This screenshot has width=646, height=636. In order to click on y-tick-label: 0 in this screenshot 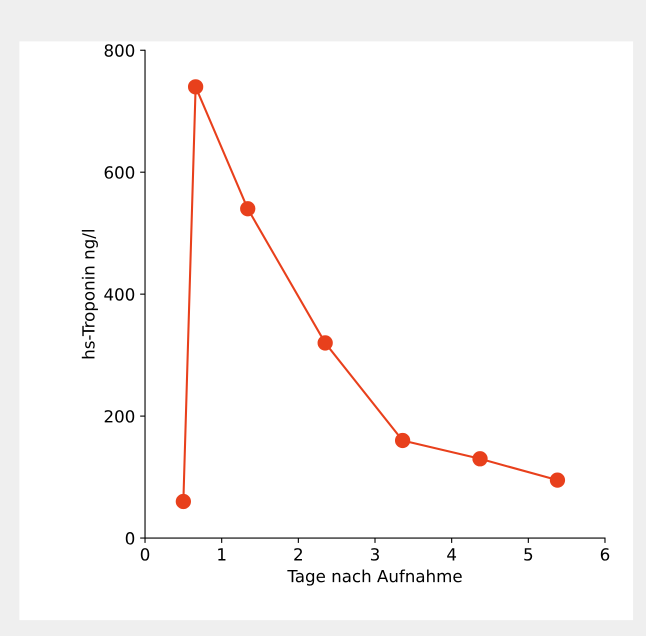, I will do `click(130, 538)`.